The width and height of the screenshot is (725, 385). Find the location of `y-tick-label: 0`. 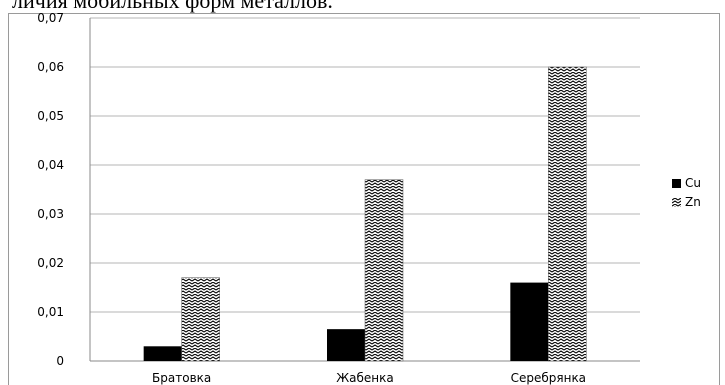

y-tick-label: 0 is located at coordinates (60, 361).